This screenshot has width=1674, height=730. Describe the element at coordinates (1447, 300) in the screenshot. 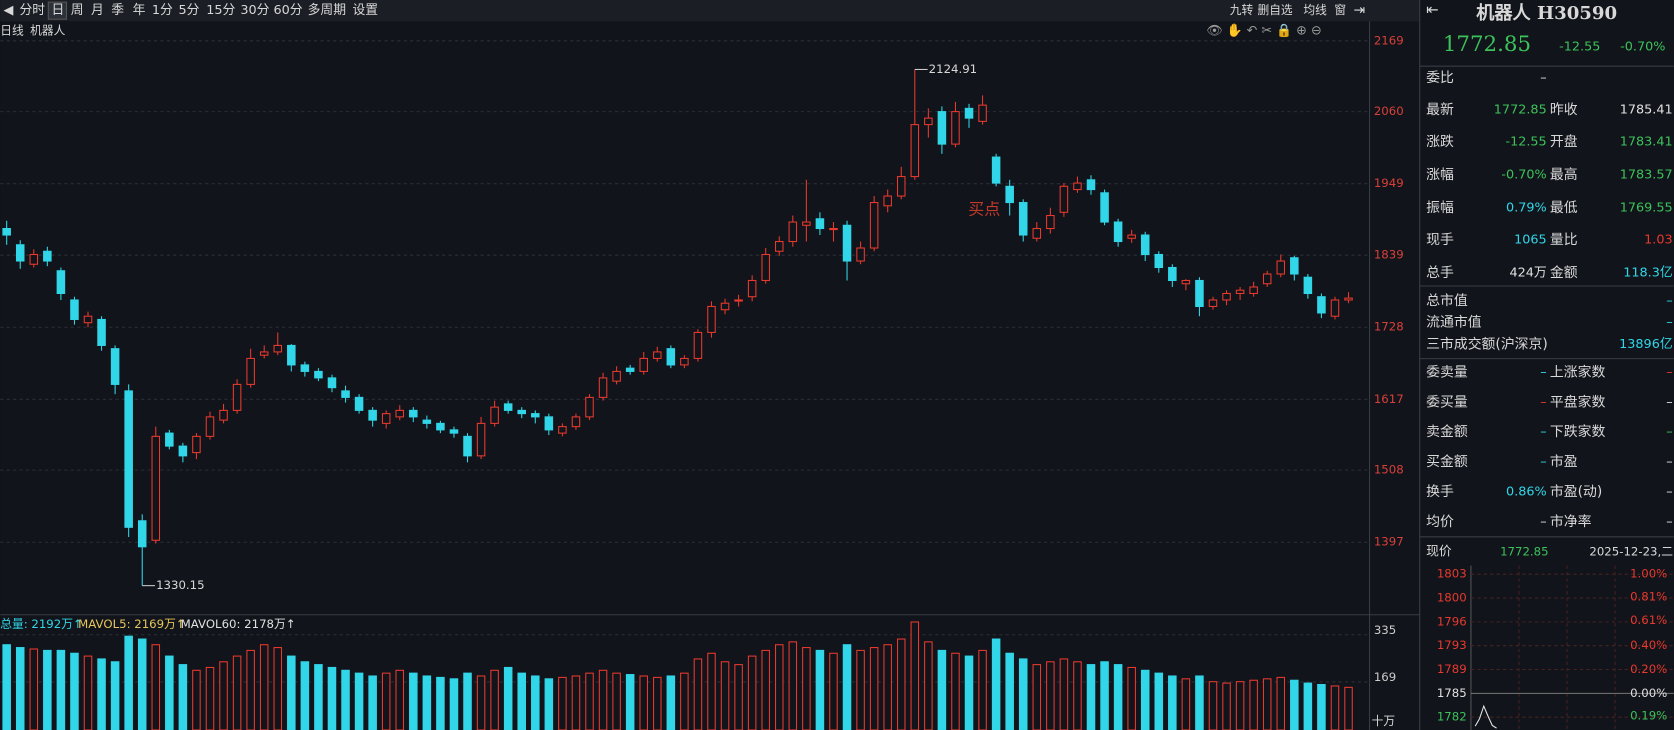

I see `row-label: 总市值` at that location.